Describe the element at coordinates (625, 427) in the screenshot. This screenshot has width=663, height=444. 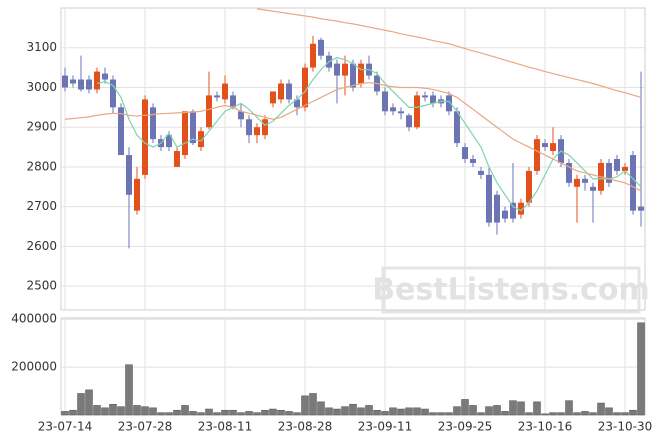
I see `x-tick-label: 23-10-30` at that location.